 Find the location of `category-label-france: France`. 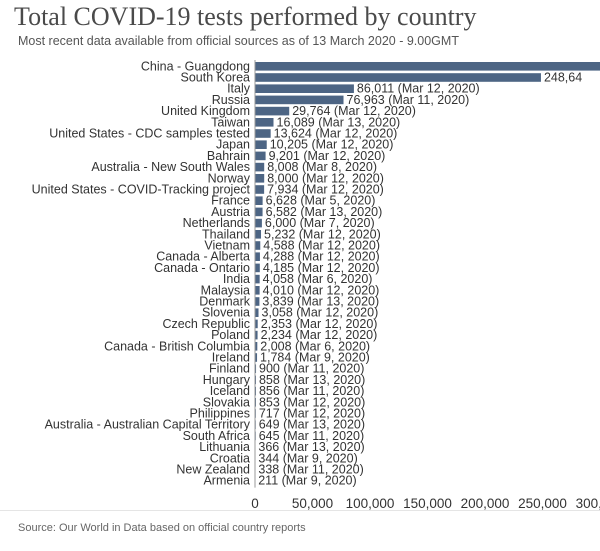

category-label-france: France is located at coordinates (230, 201).